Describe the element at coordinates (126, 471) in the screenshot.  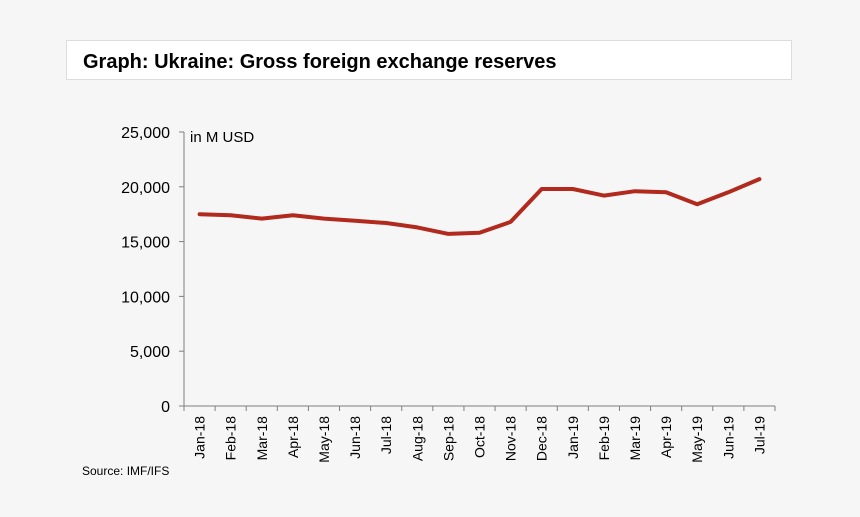
I see `source-note: Source: IMF/IFS` at that location.